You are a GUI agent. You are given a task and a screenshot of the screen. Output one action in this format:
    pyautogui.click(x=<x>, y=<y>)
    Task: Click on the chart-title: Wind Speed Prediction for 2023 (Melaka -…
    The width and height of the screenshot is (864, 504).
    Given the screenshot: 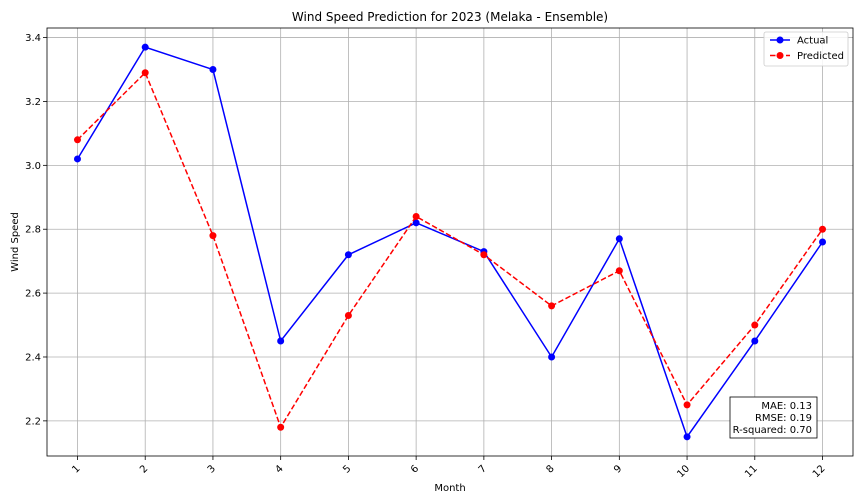 What is the action you would take?
    pyautogui.click(x=450, y=17)
    